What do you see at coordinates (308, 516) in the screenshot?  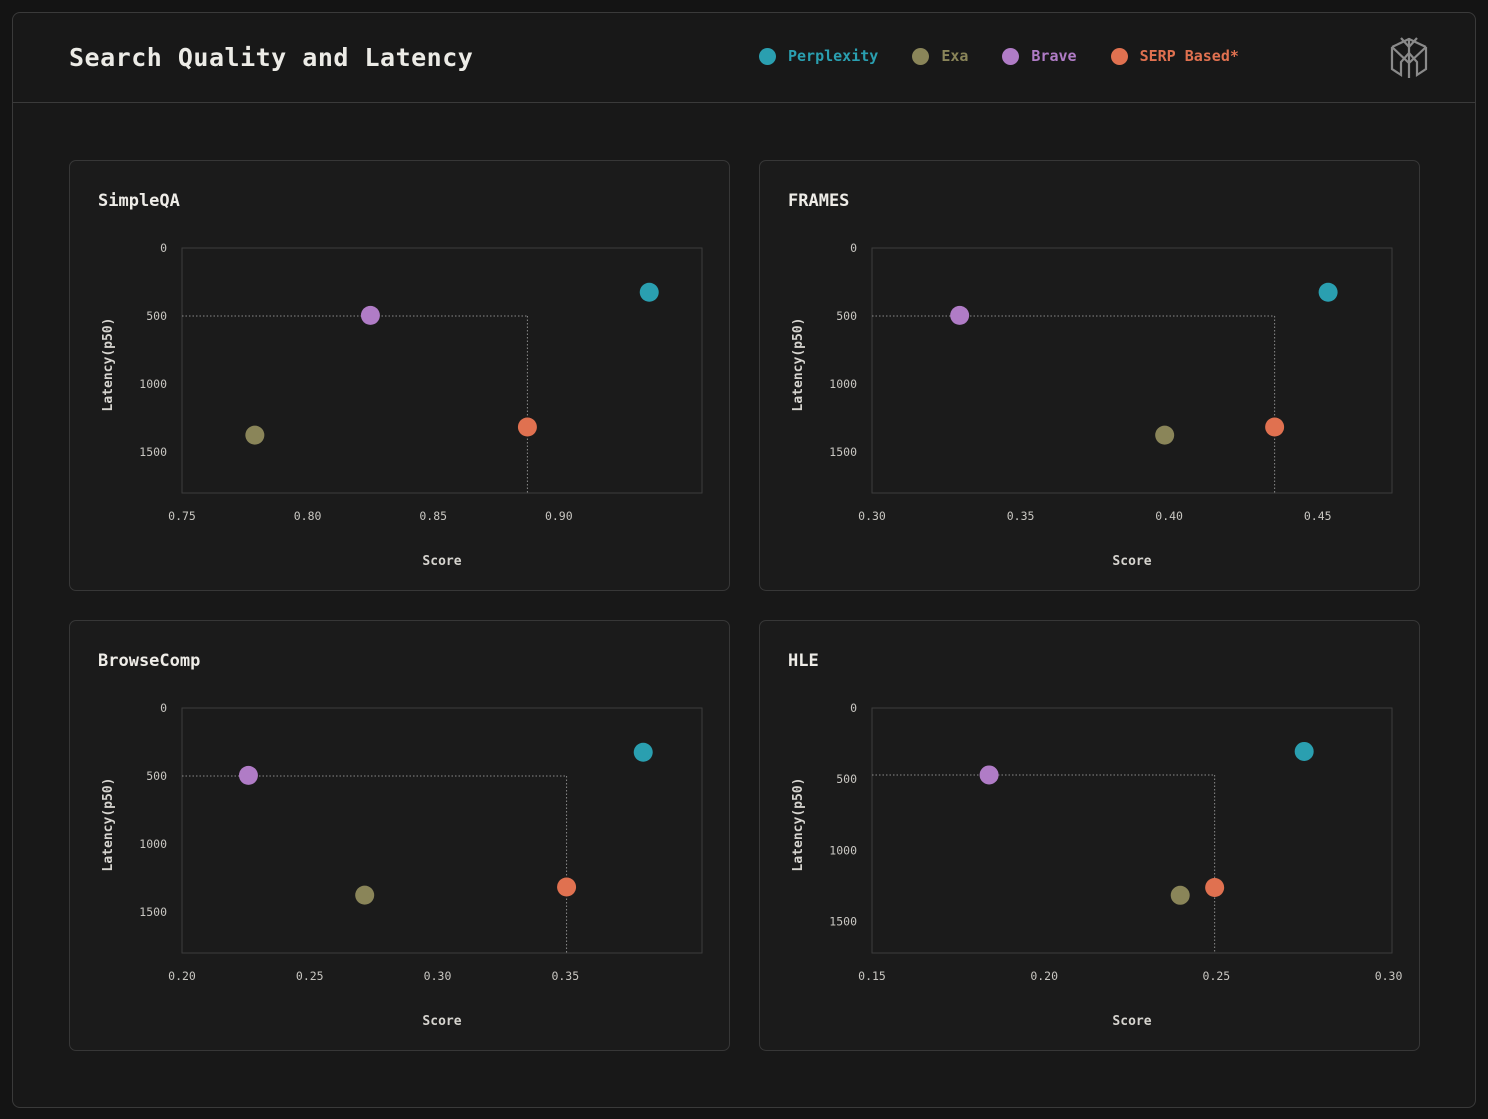 I see `x-tick-label: 0.80` at bounding box center [308, 516].